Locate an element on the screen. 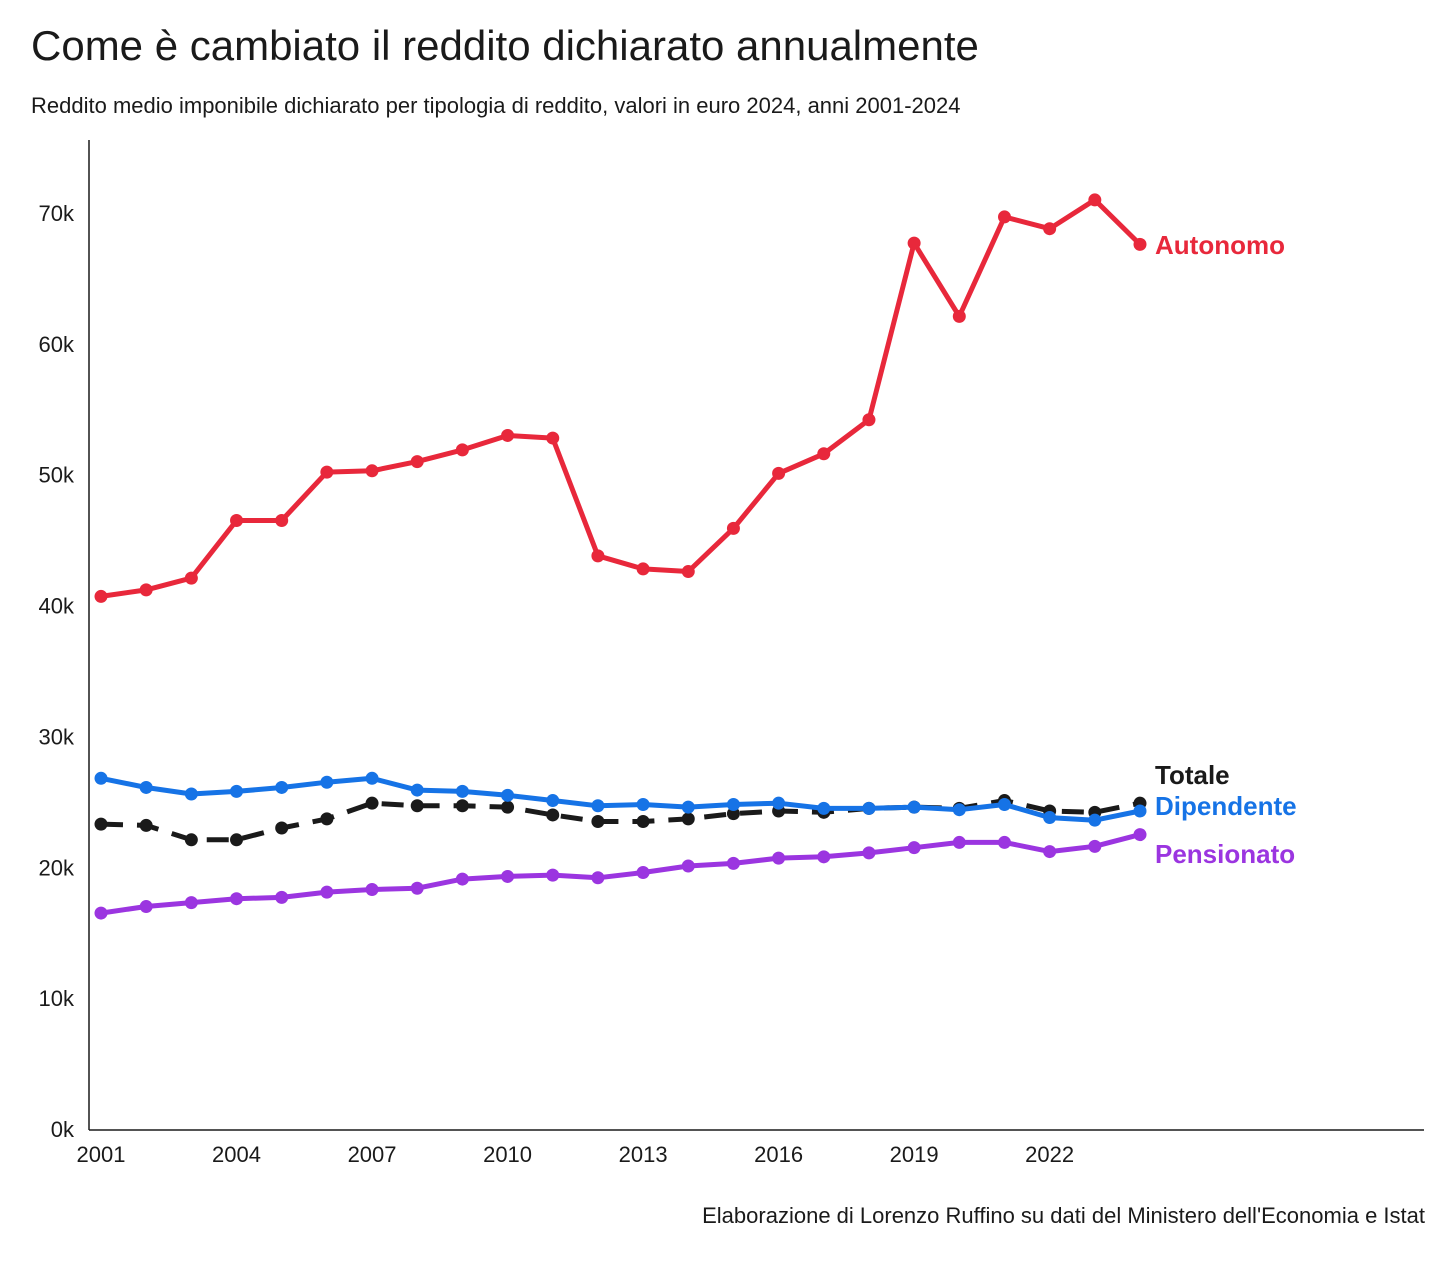 The image size is (1456, 1262). y-tick-label: 10k is located at coordinates (57, 998).